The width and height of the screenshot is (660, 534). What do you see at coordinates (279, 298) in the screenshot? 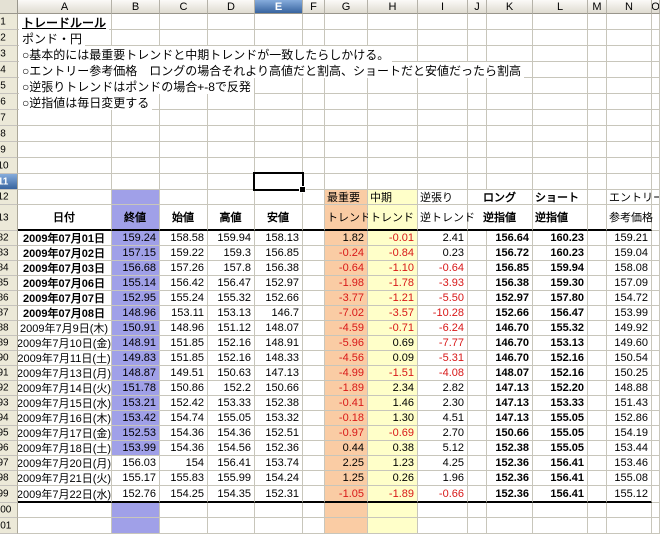
I see `cell-low-86: 152.66` at bounding box center [279, 298].